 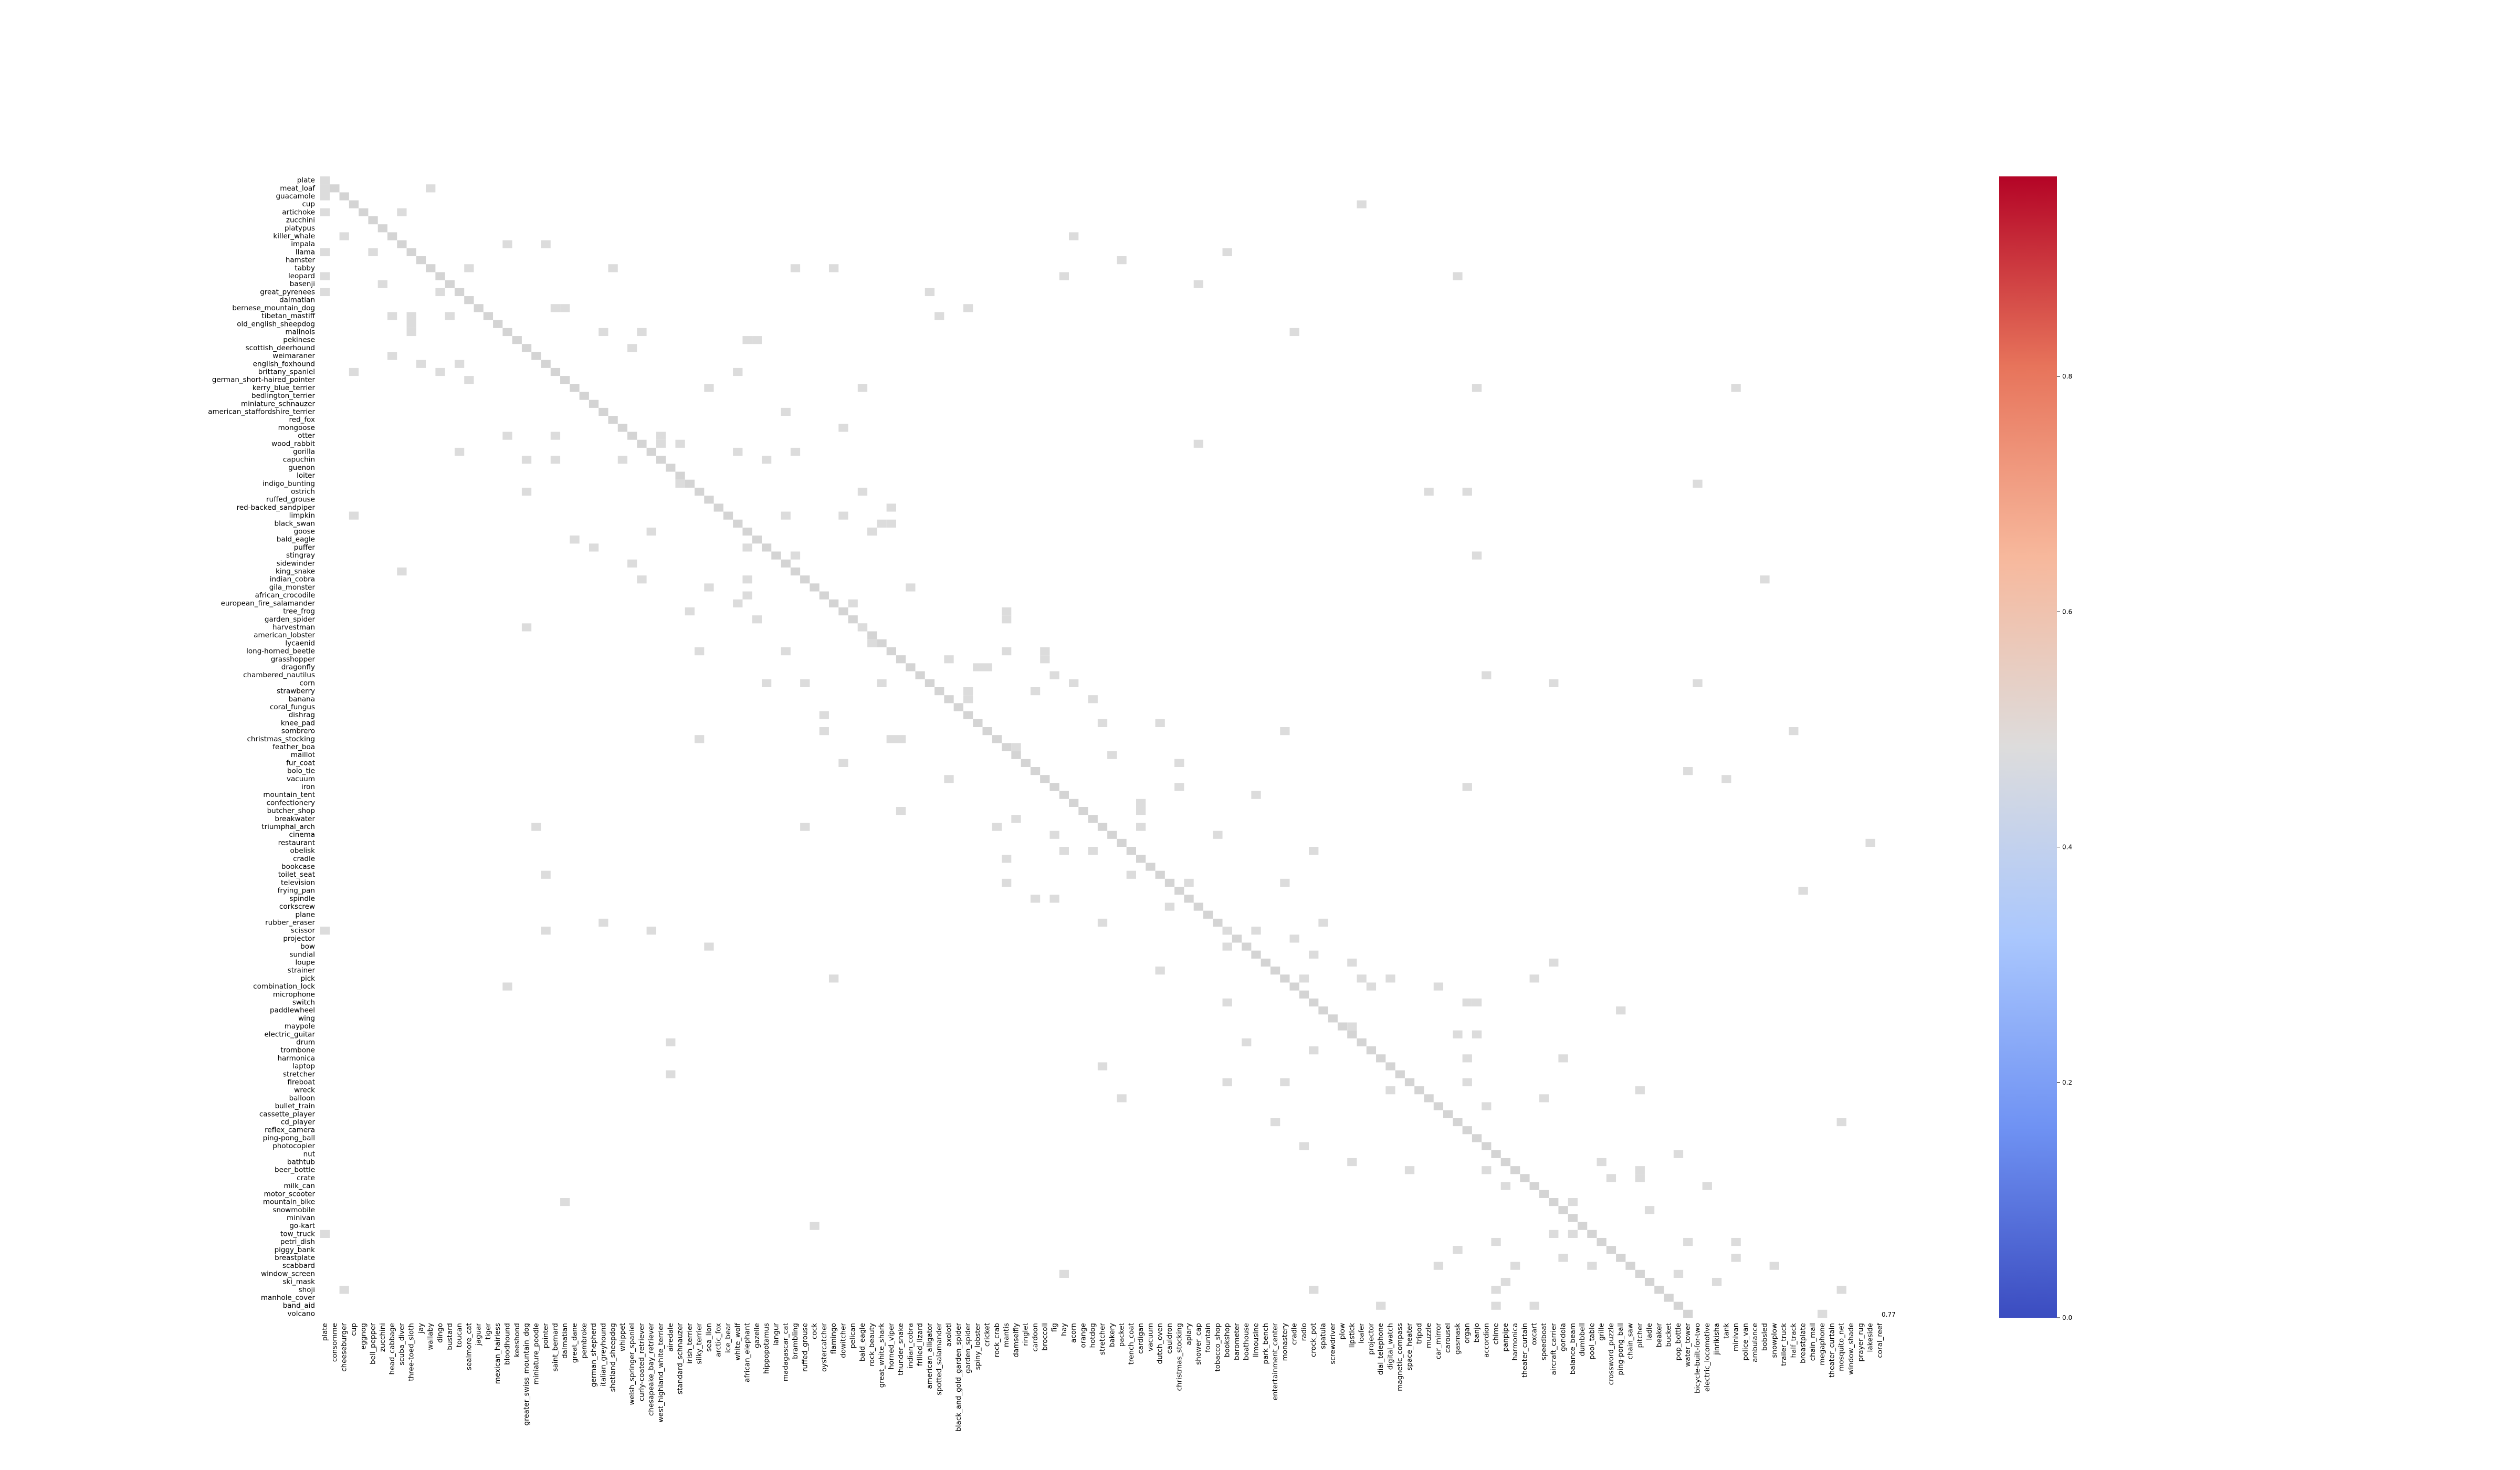 What do you see at coordinates (307, 946) in the screenshot?
I see `y-tick-label: bow` at bounding box center [307, 946].